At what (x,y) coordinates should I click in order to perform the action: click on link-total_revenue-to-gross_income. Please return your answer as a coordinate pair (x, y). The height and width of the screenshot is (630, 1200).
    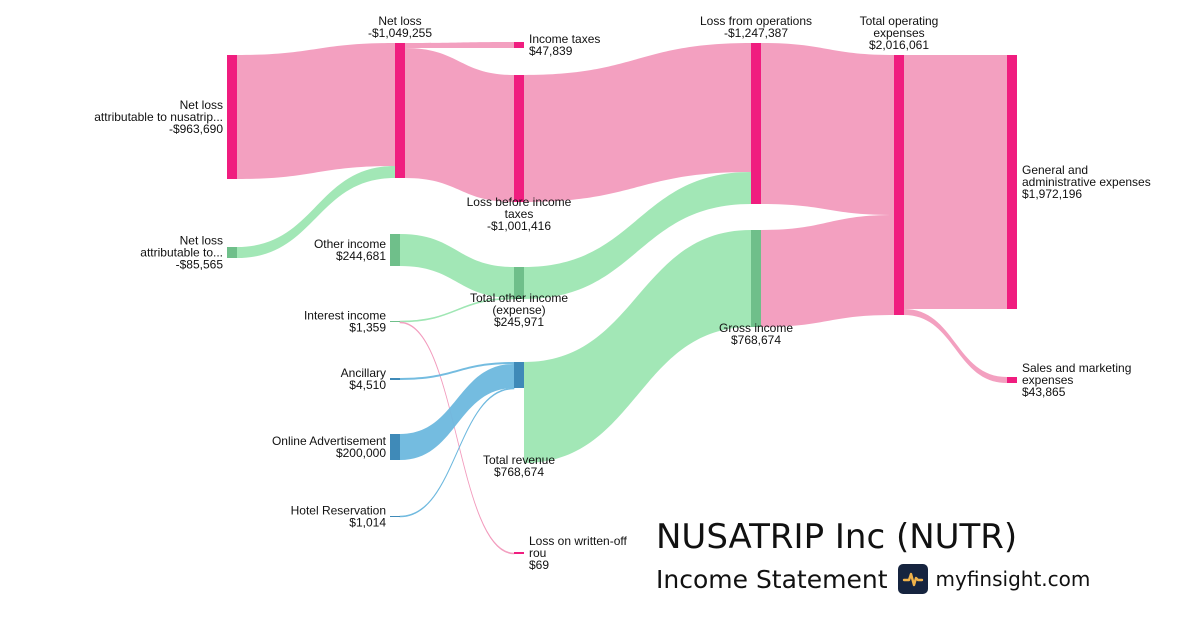
    Looking at the image, I should click on (637, 346).